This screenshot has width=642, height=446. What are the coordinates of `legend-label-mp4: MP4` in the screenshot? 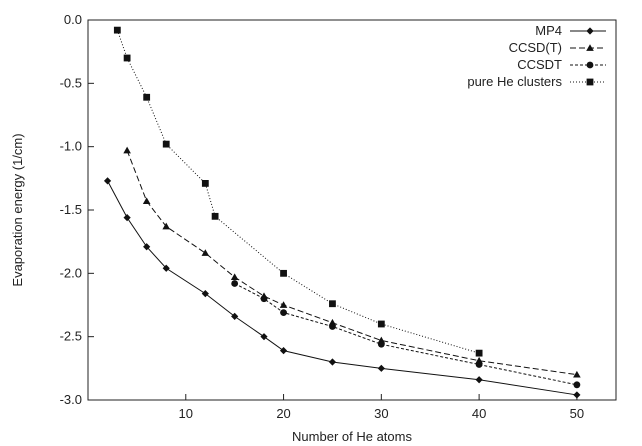 It's located at (548, 30).